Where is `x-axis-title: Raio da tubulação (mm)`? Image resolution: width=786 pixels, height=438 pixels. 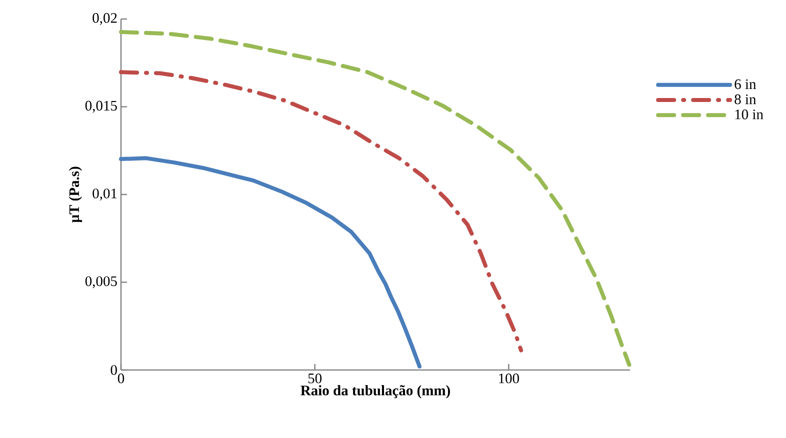
x-axis-title: Raio da tubulação (mm) is located at coordinates (375, 391).